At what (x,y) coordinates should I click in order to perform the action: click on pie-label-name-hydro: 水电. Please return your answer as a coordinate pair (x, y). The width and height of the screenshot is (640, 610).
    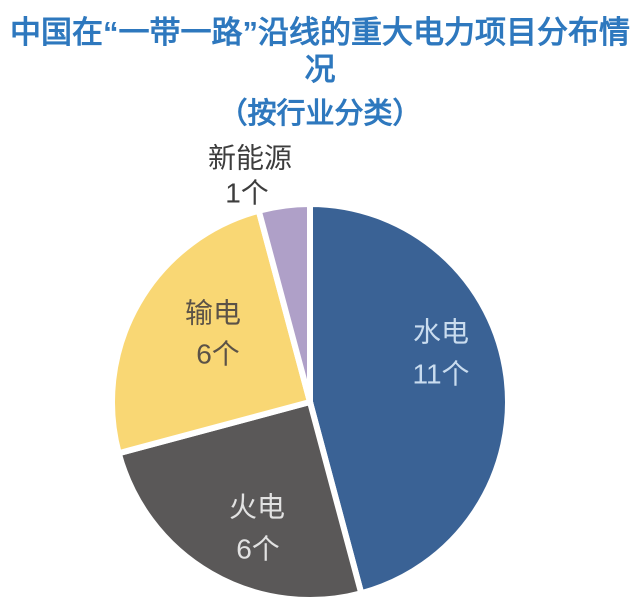
    Looking at the image, I should click on (441, 332).